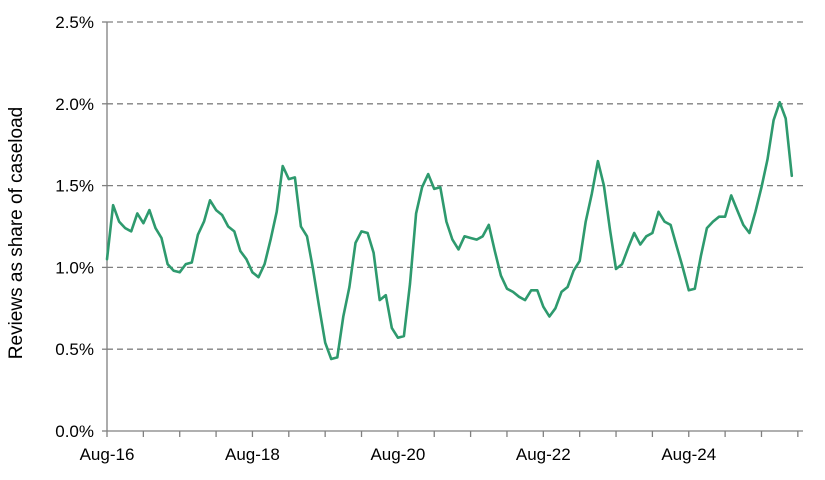 The height and width of the screenshot is (480, 825). What do you see at coordinates (74, 186) in the screenshot?
I see `y-tick-label: 1.5%` at bounding box center [74, 186].